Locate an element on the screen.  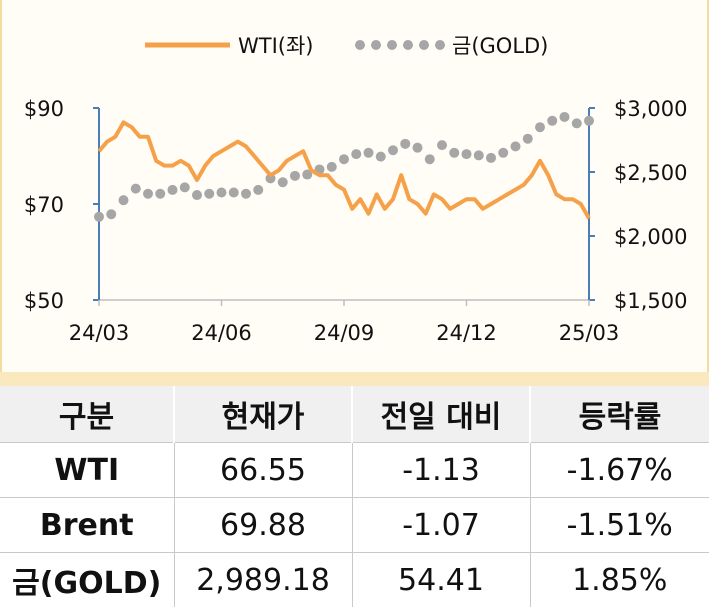
table-row: WTI 66.55 -1.13 -1.67% is located at coordinates (354, 470).